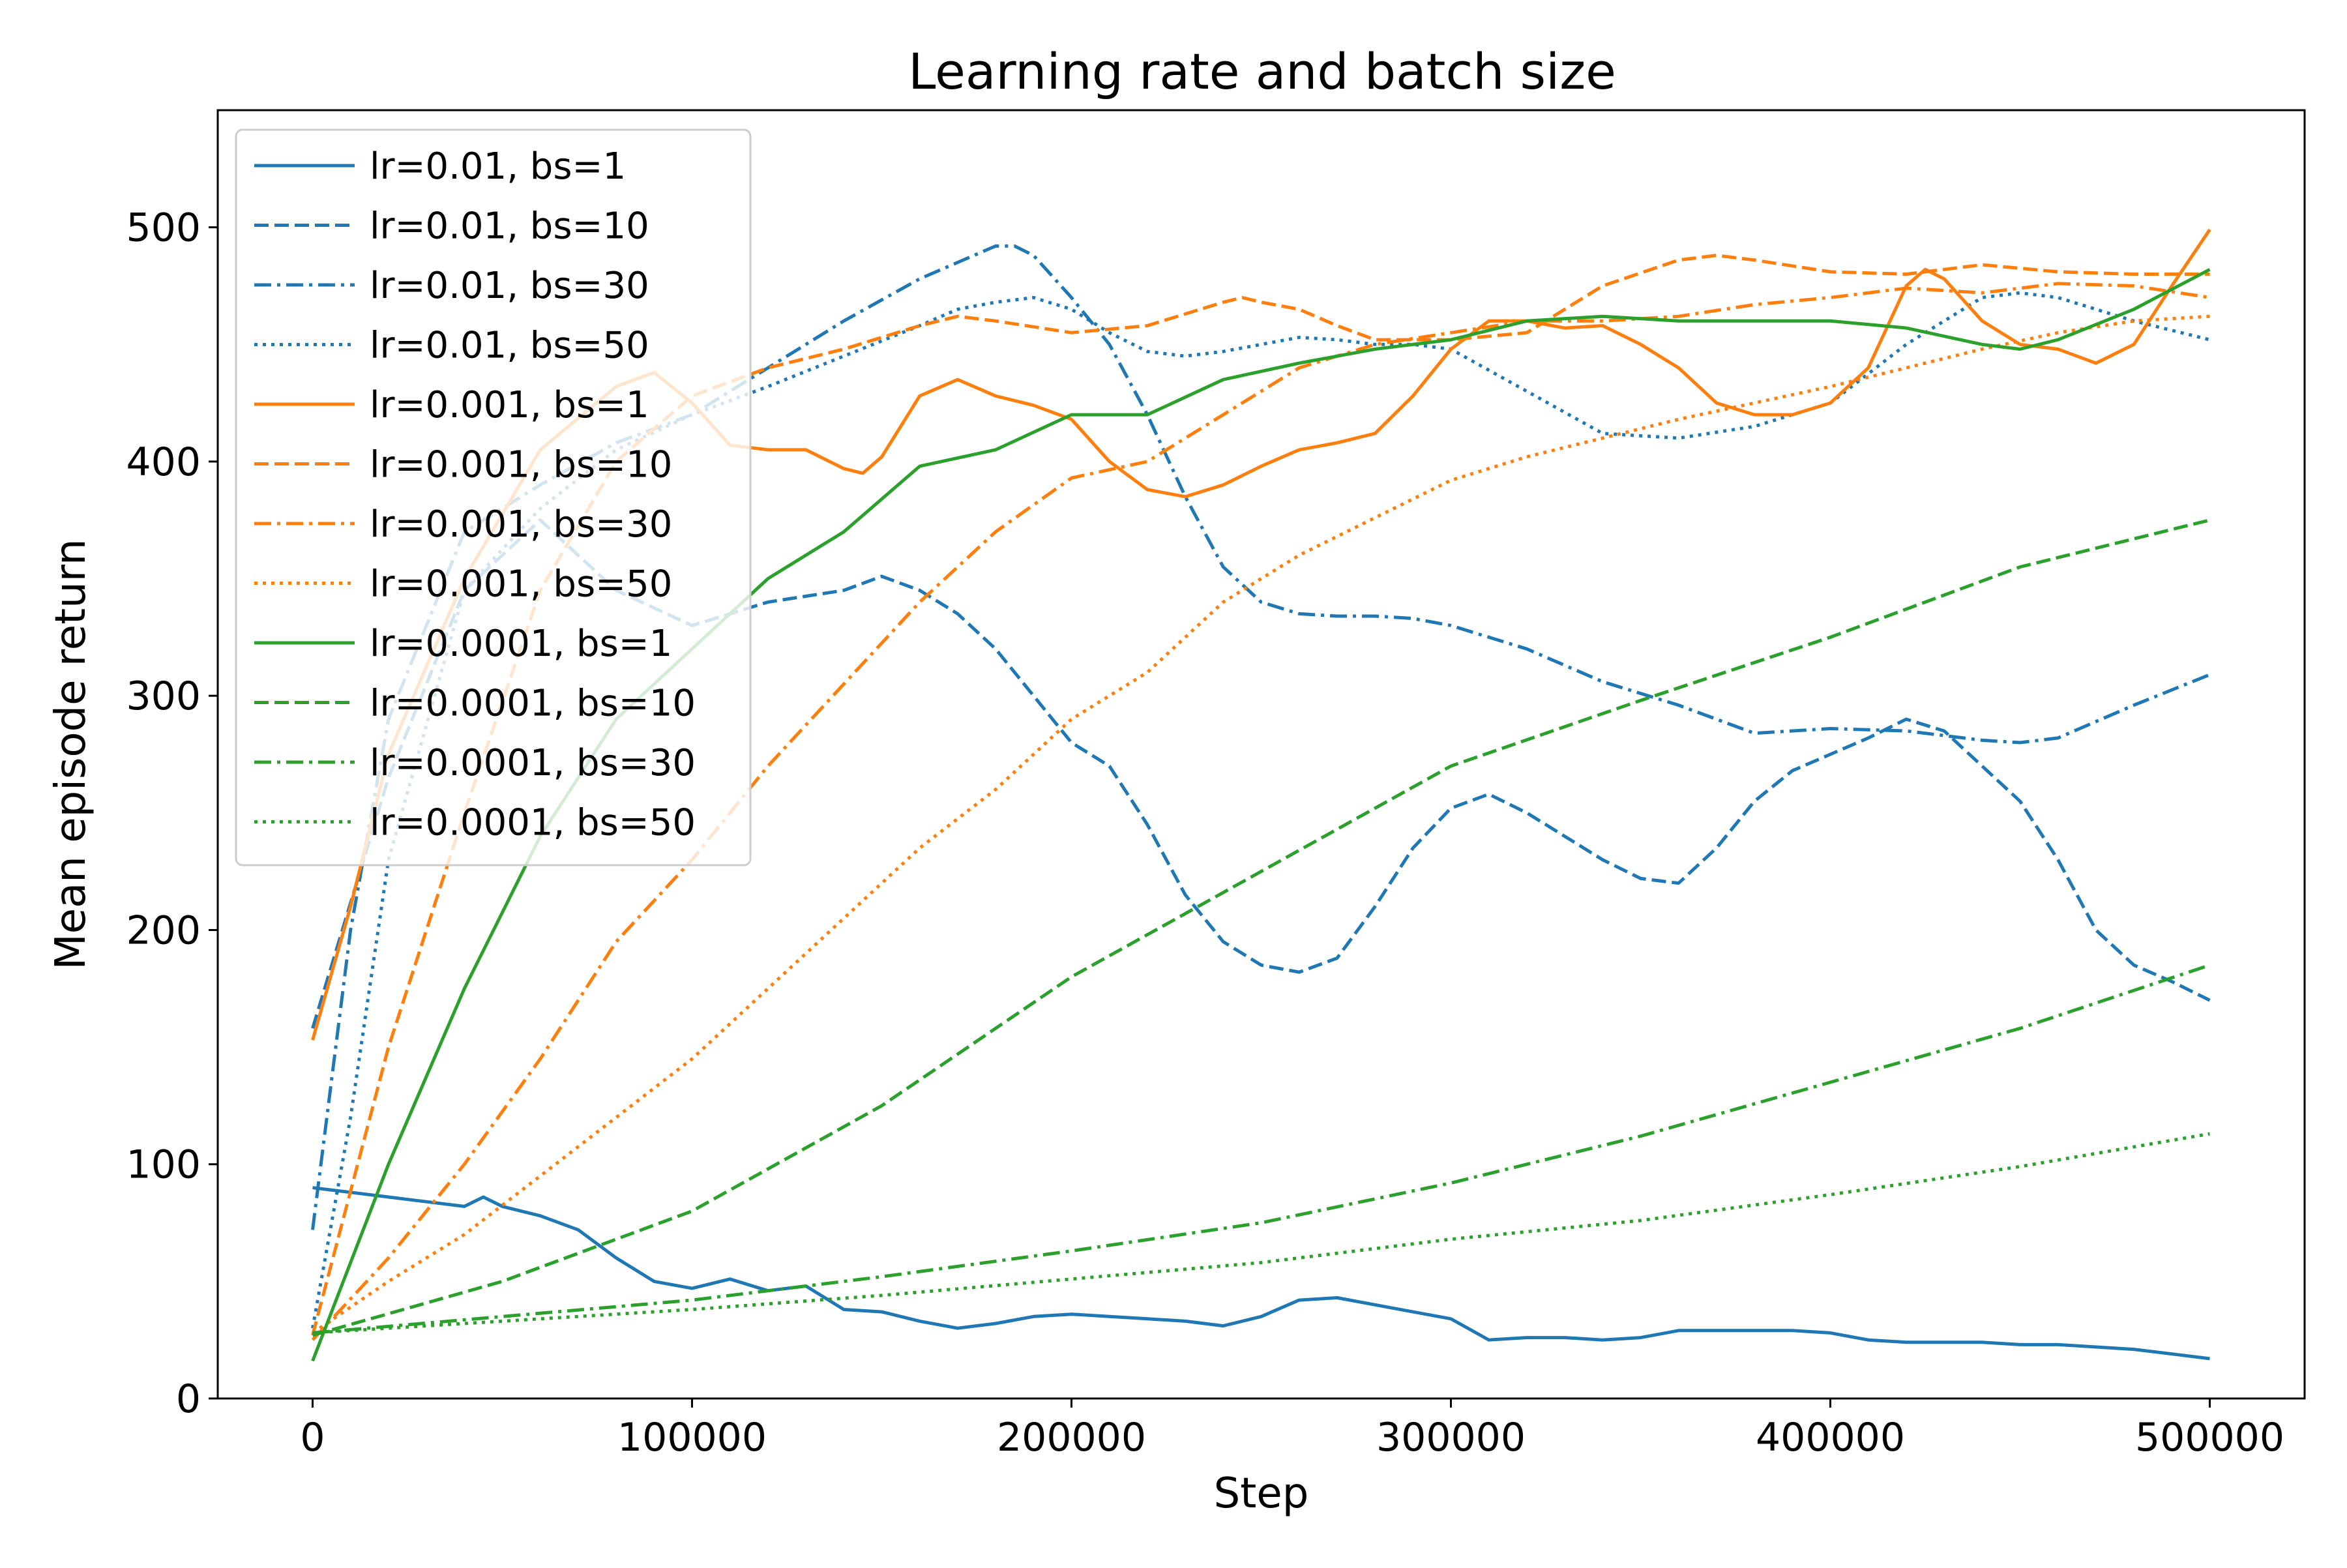  I want to click on legend-label: lr=0.0001, bs=10, so click(533, 704).